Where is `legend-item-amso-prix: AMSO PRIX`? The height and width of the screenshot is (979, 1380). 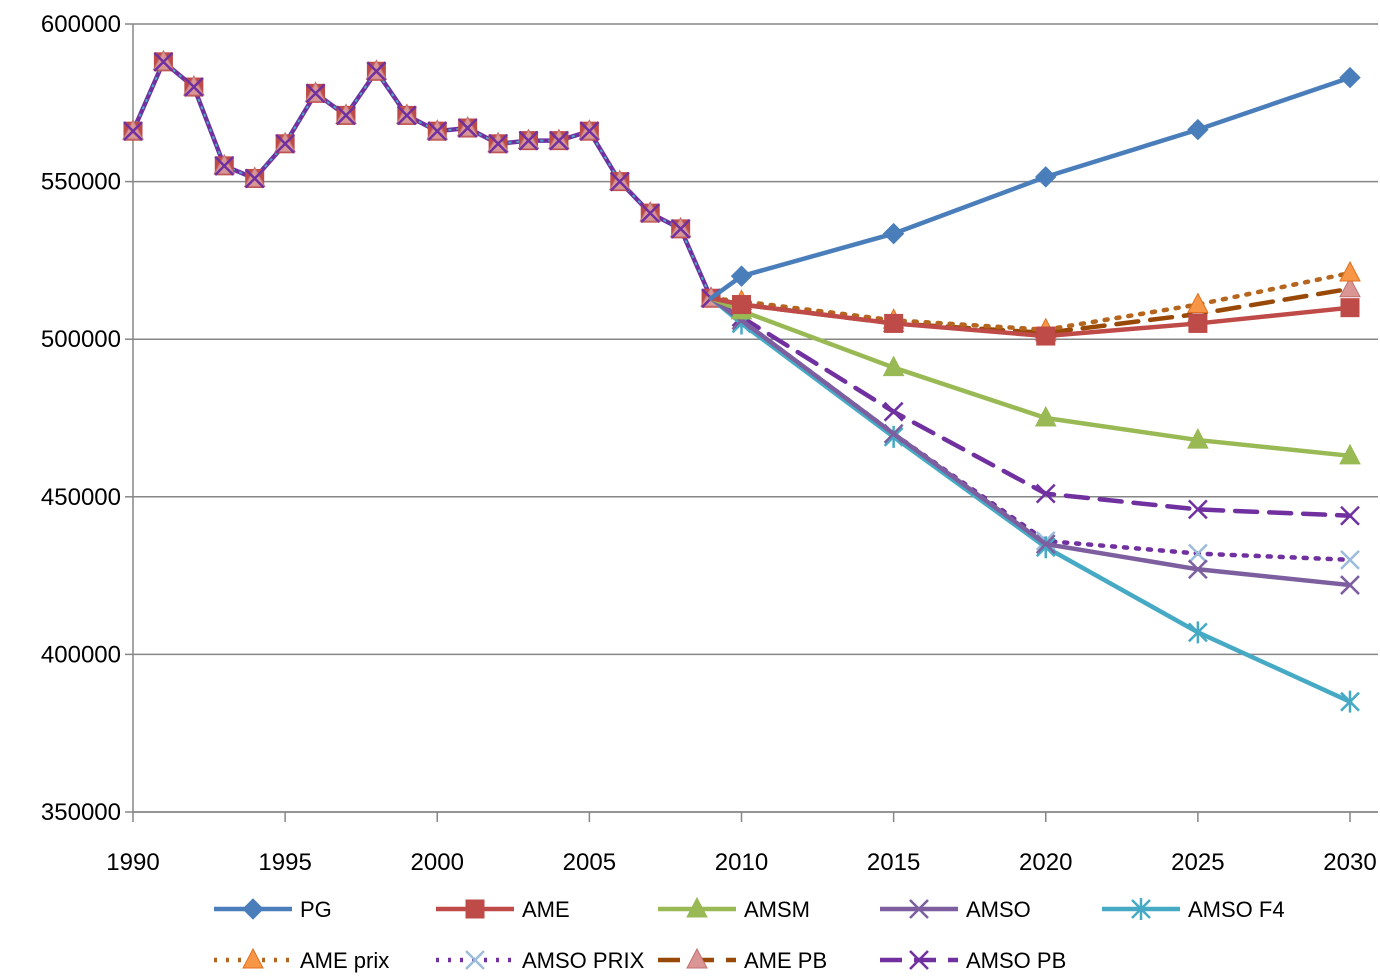 legend-item-amso-prix: AMSO PRIX is located at coordinates (540, 960).